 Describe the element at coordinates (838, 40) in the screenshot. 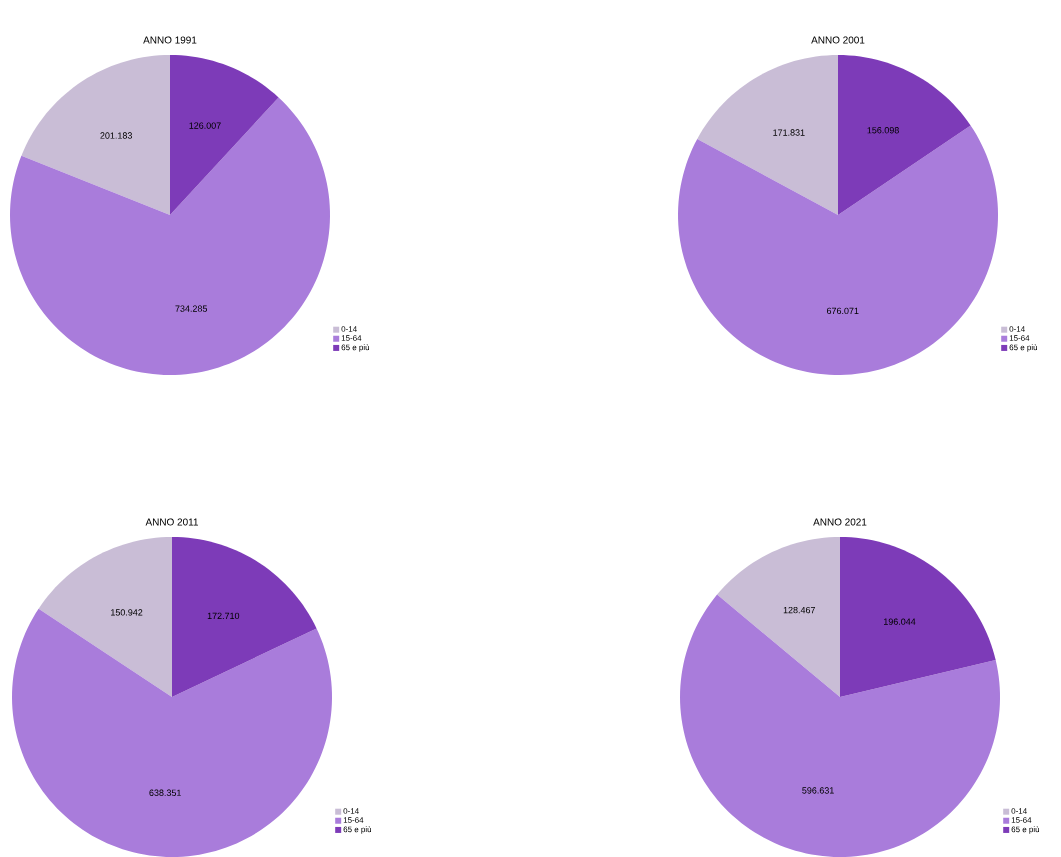

I see `chart-title: ANNO 2001` at that location.